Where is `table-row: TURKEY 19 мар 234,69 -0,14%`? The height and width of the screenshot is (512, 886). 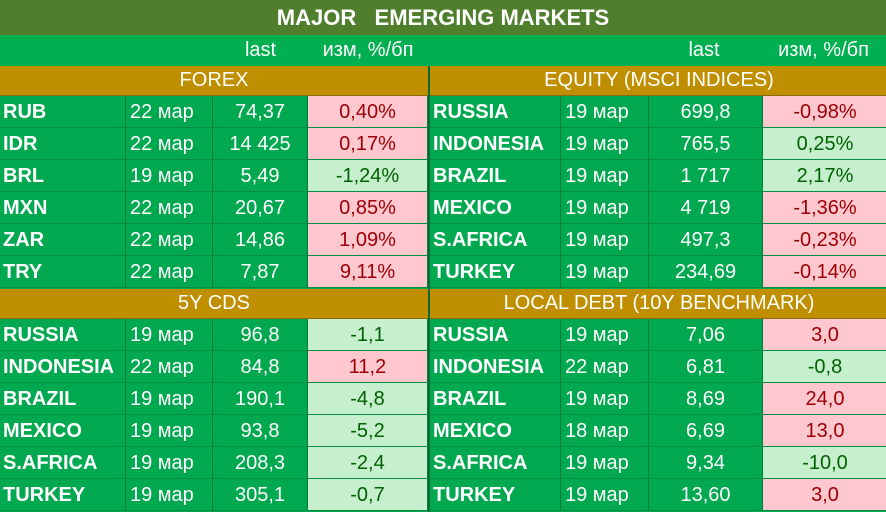 table-row: TURKEY 19 мар 234,69 -0,14% is located at coordinates (658, 272).